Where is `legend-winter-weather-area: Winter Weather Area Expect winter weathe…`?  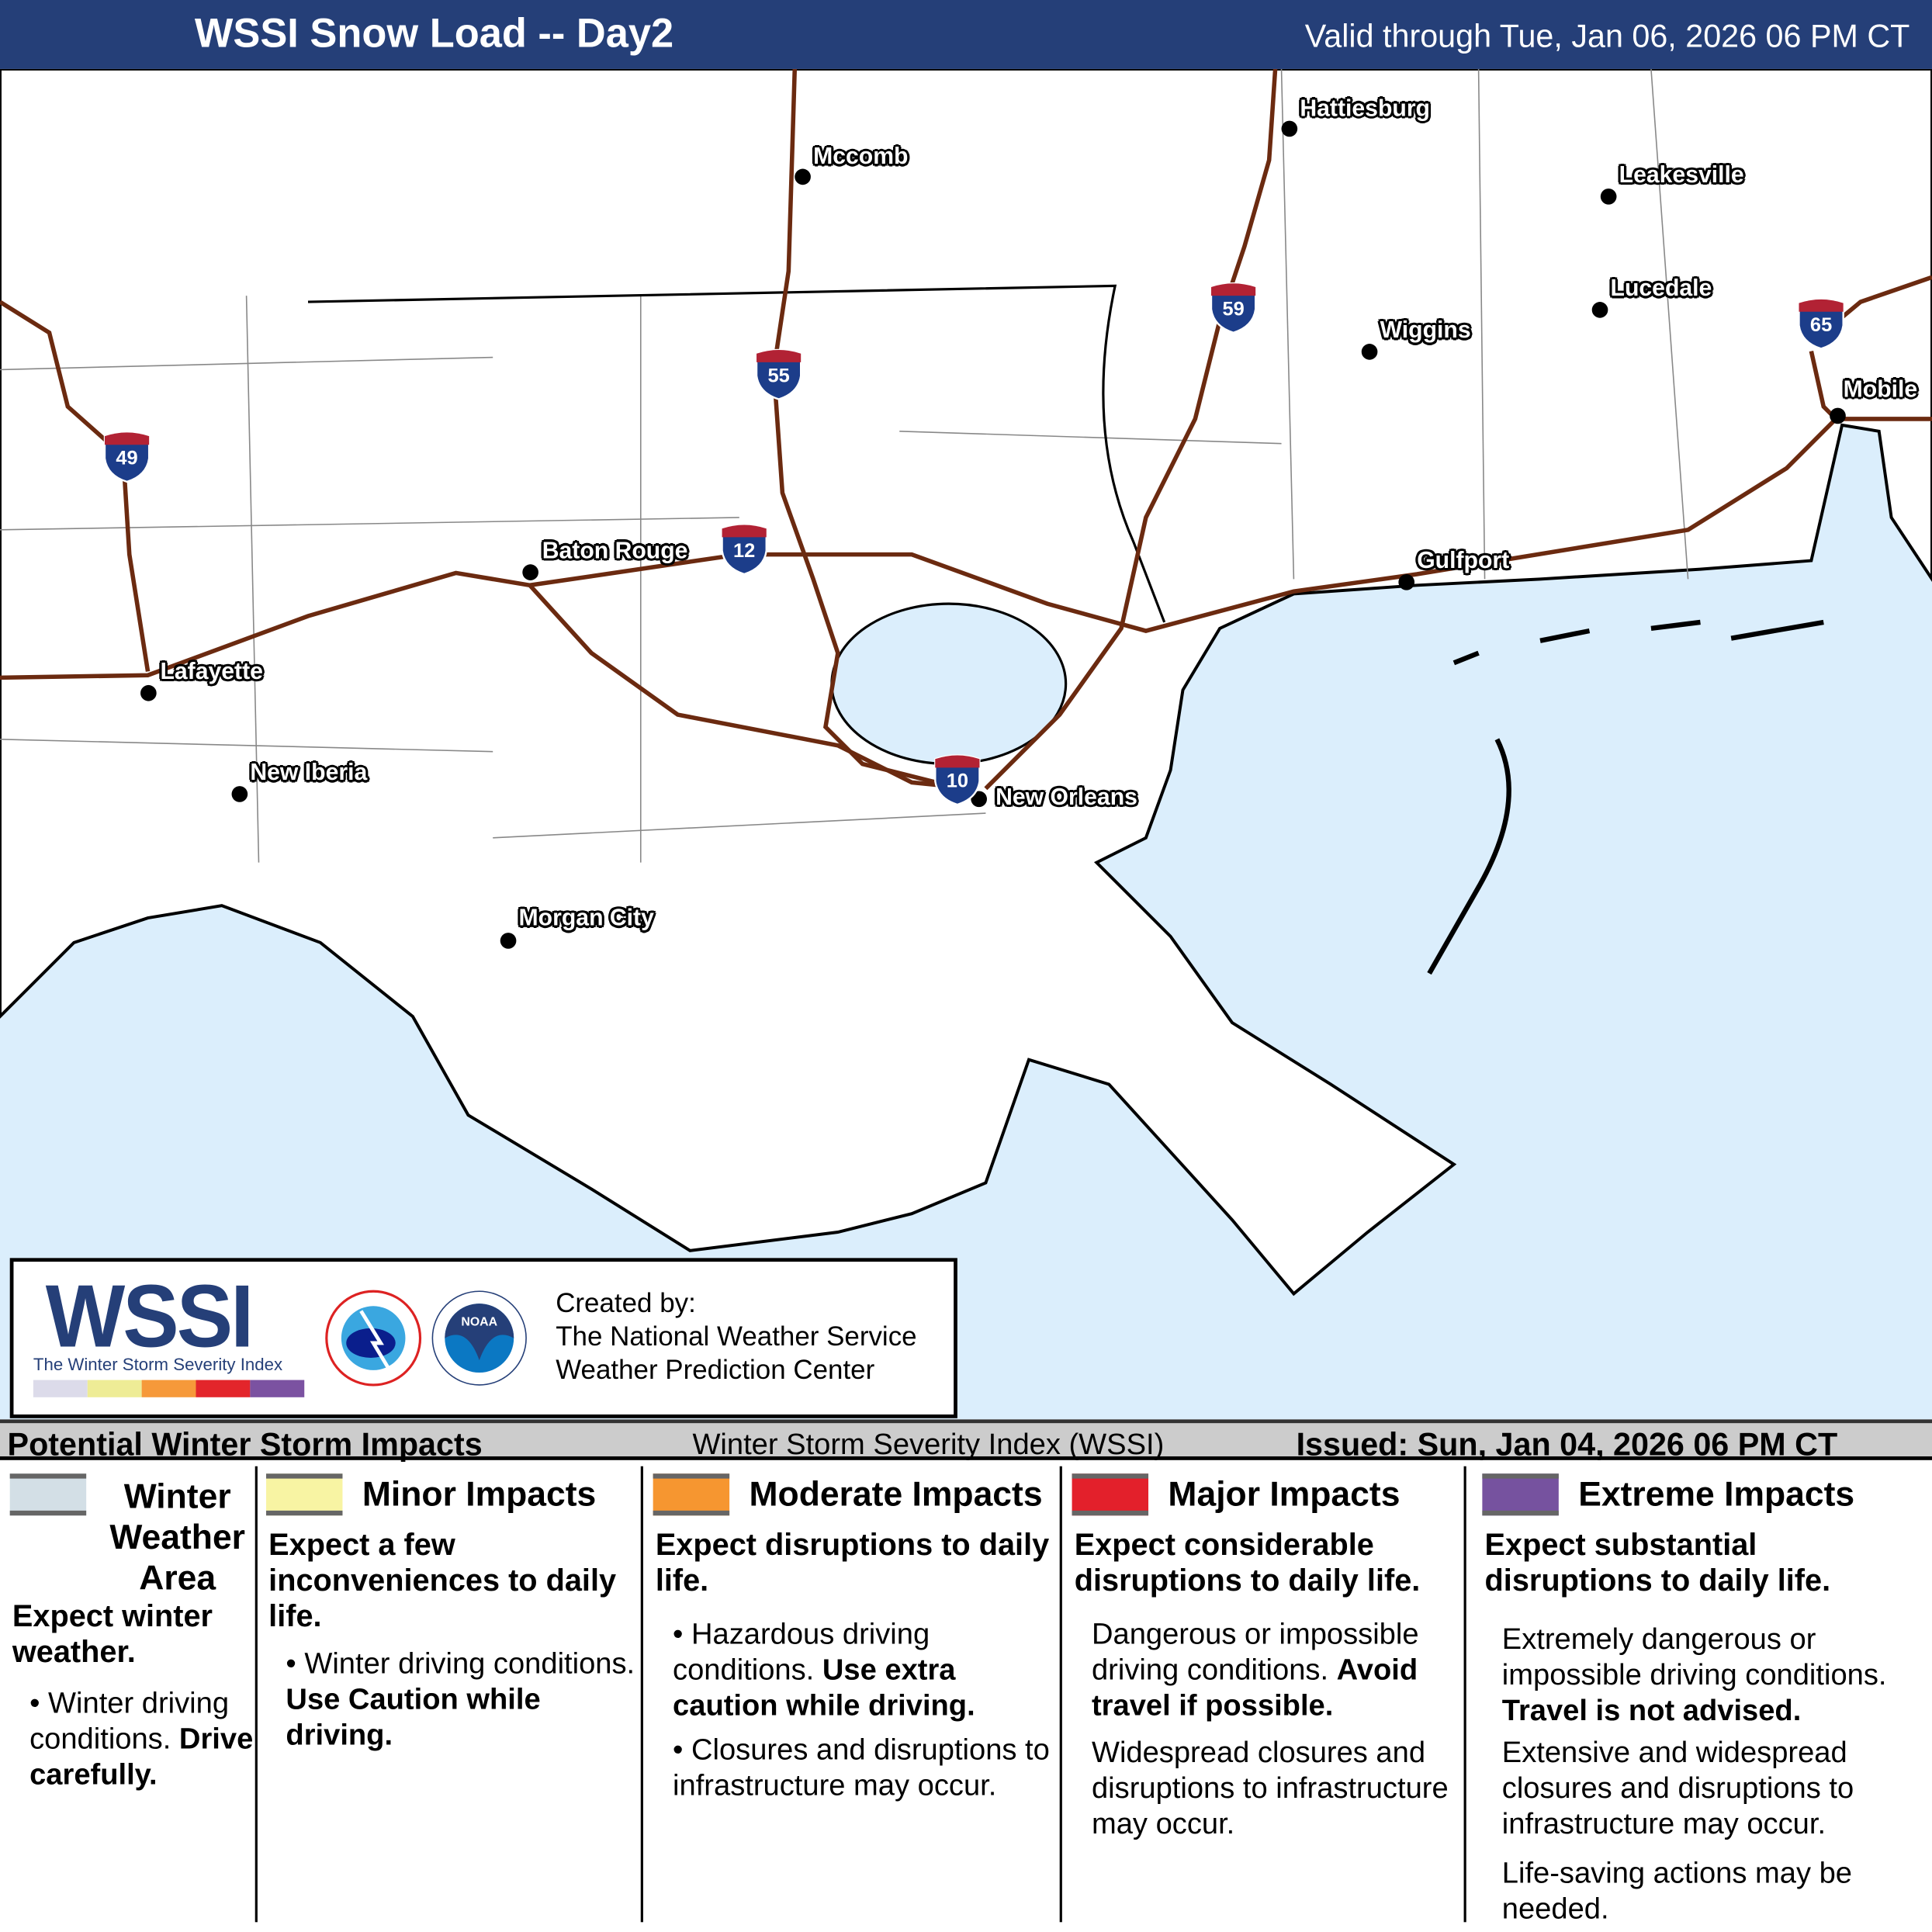 legend-winter-weather-area: Winter Weather Area Expect winter weathe… is located at coordinates (131, 1697).